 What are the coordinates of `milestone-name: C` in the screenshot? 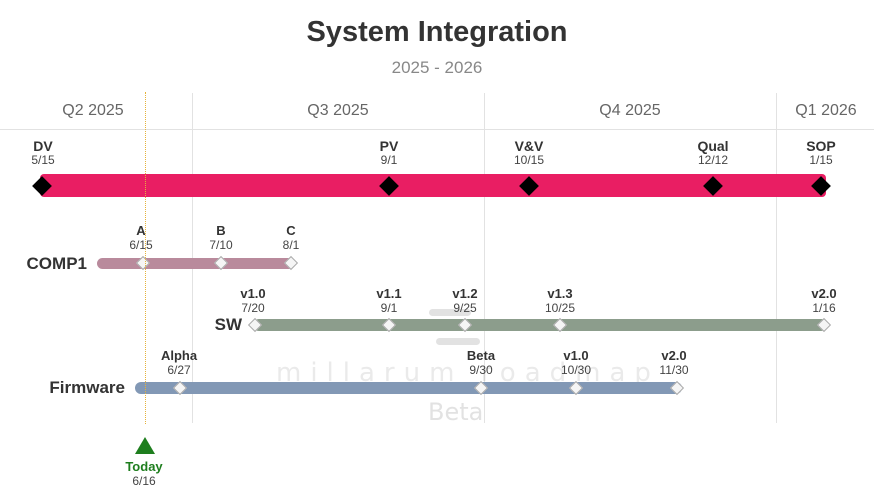 It's located at (291, 230).